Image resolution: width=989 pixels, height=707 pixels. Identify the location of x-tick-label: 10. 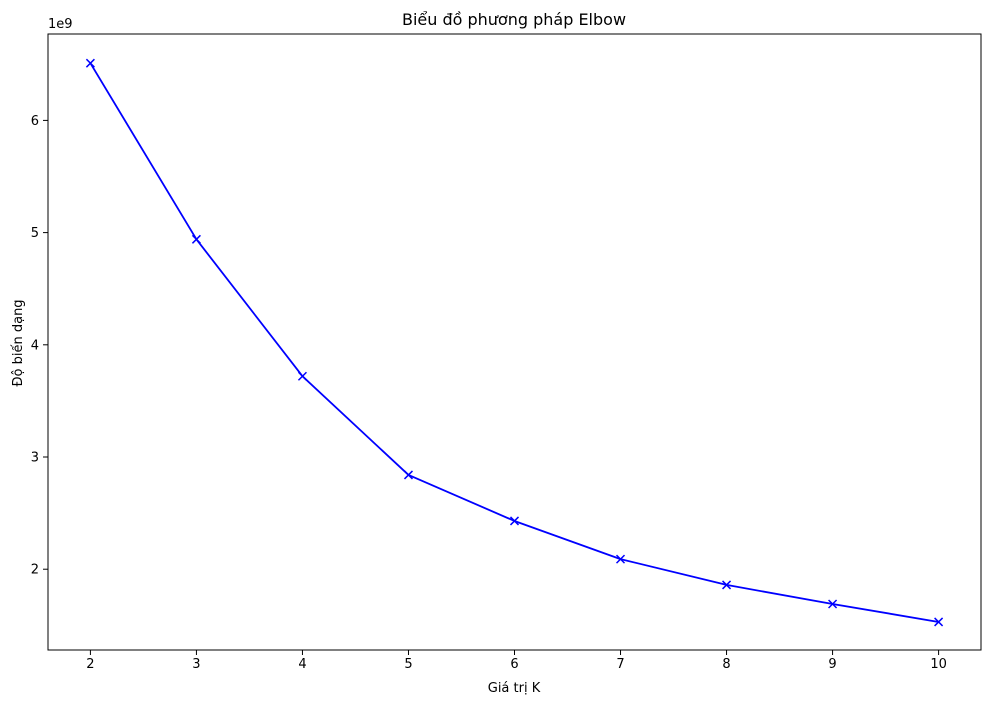
(938, 664).